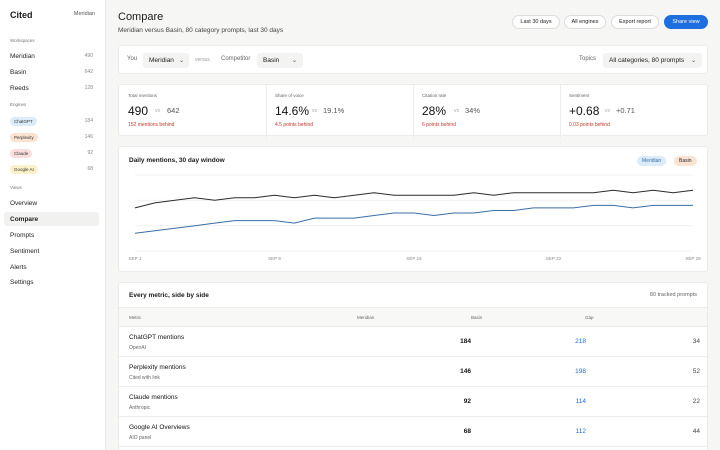 The height and width of the screenshot is (450, 720). Describe the element at coordinates (414, 258) in the screenshot. I see `x-tick-label: SEP 15` at that location.